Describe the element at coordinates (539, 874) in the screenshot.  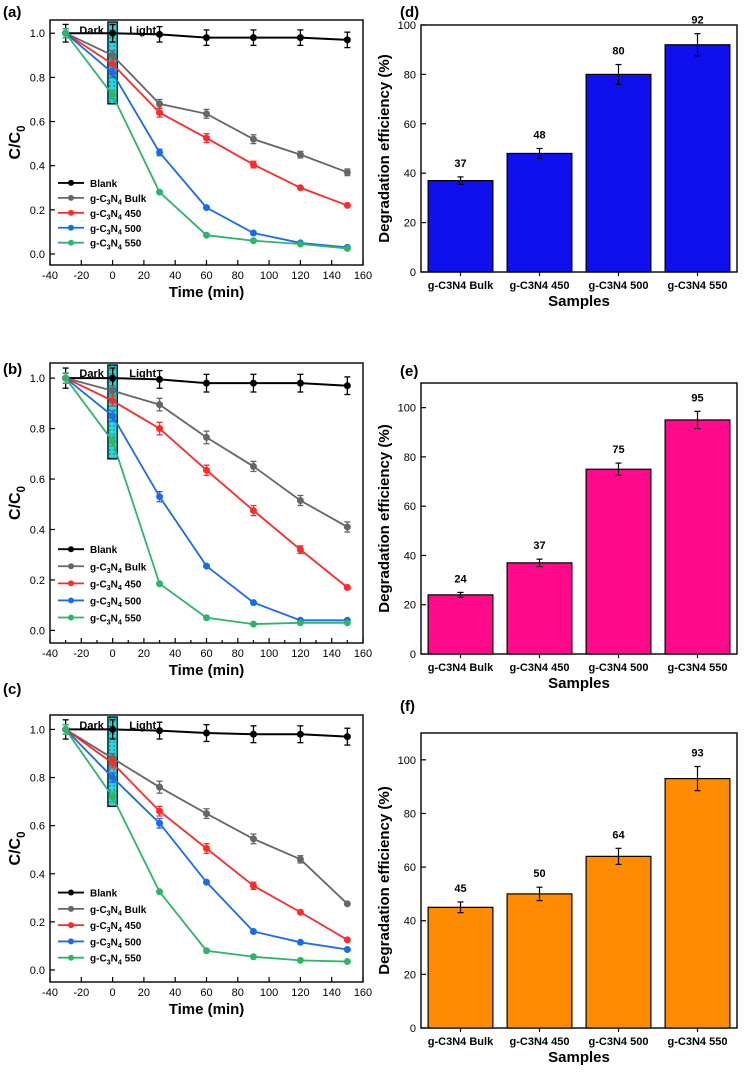
I see `data-label: 50` at that location.